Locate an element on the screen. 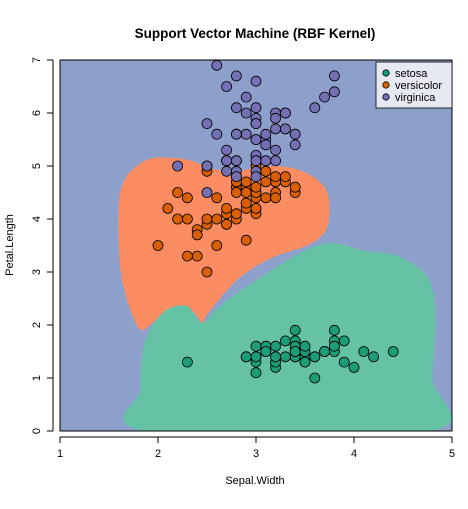 The image size is (468, 509). y-axis-label: Petal.Length is located at coordinates (10, 245).